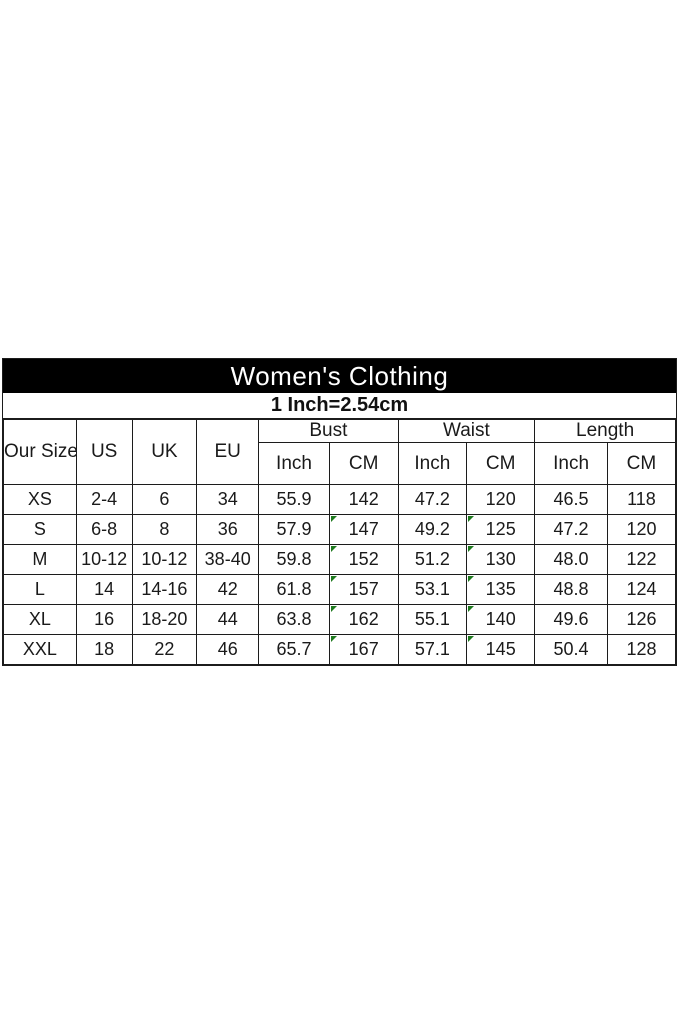  What do you see at coordinates (228, 499) in the screenshot?
I see `cell-eu: 34` at bounding box center [228, 499].